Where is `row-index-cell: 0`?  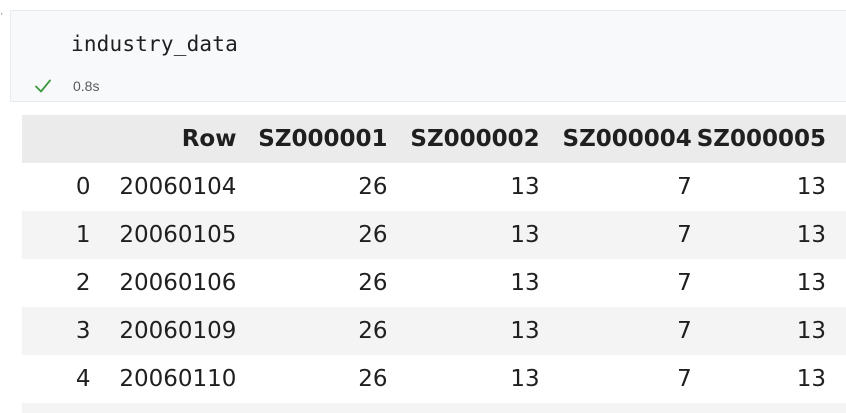 row-index-cell: 0 is located at coordinates (83, 187).